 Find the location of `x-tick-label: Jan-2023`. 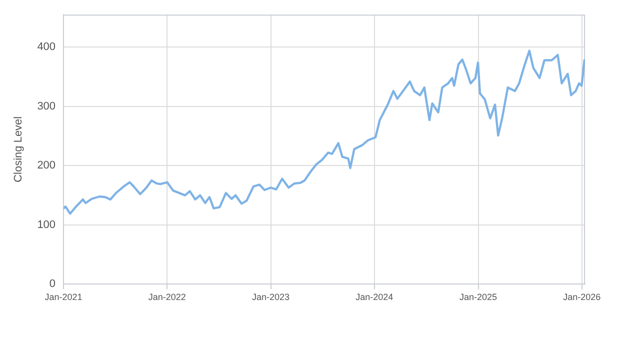

x-tick-label: Jan-2023 is located at coordinates (271, 297).